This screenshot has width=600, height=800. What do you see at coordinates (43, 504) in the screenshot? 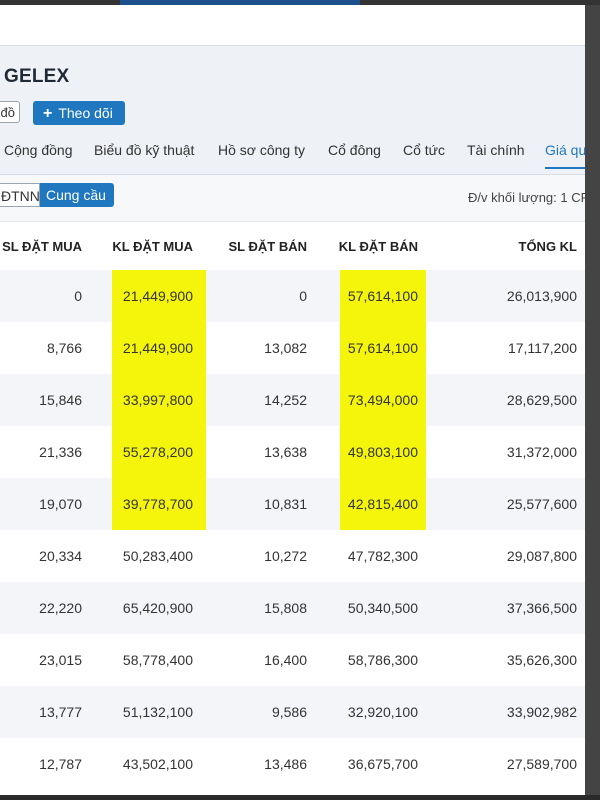
I see `cell-buy-orders: 19,070` at bounding box center [43, 504].